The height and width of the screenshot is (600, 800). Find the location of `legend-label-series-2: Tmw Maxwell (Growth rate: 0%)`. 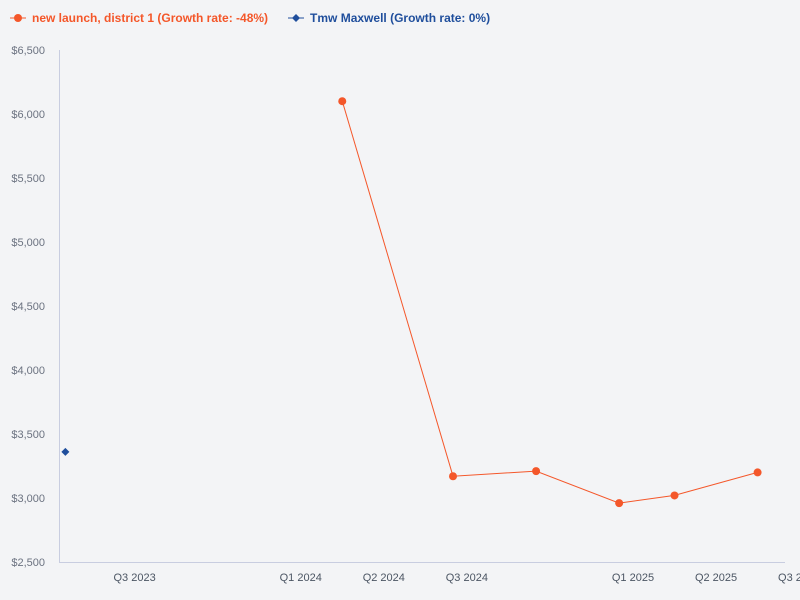

legend-label-series-2: Tmw Maxwell (Growth rate: 0%) is located at coordinates (400, 18).